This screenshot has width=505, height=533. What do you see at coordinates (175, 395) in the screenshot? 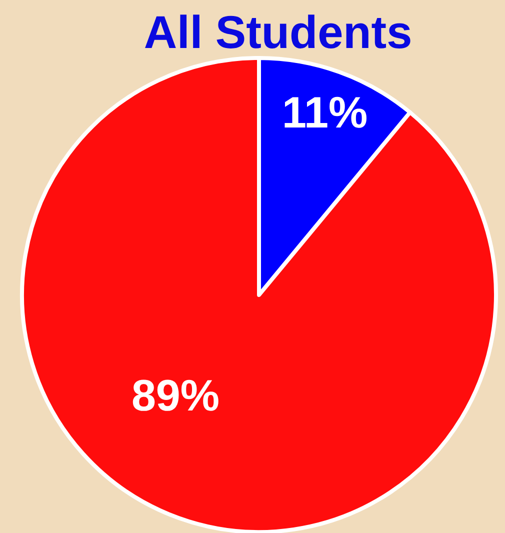
I see `data-label: 89%` at bounding box center [175, 395].